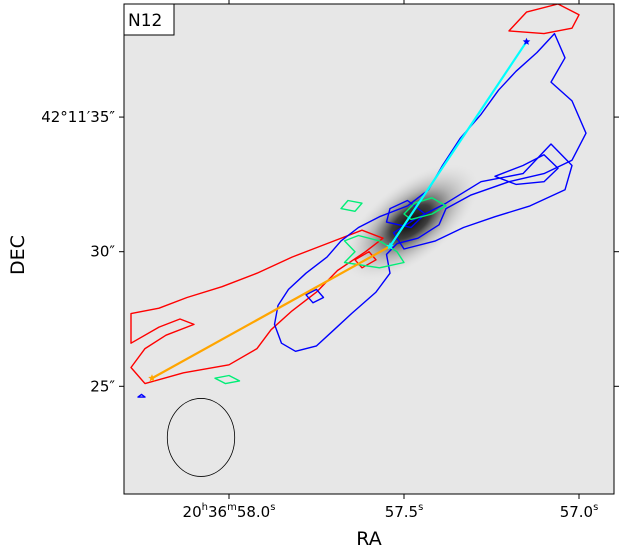  Describe the element at coordinates (18, 255) in the screenshot. I see `y-axis-label: DEC` at that location.